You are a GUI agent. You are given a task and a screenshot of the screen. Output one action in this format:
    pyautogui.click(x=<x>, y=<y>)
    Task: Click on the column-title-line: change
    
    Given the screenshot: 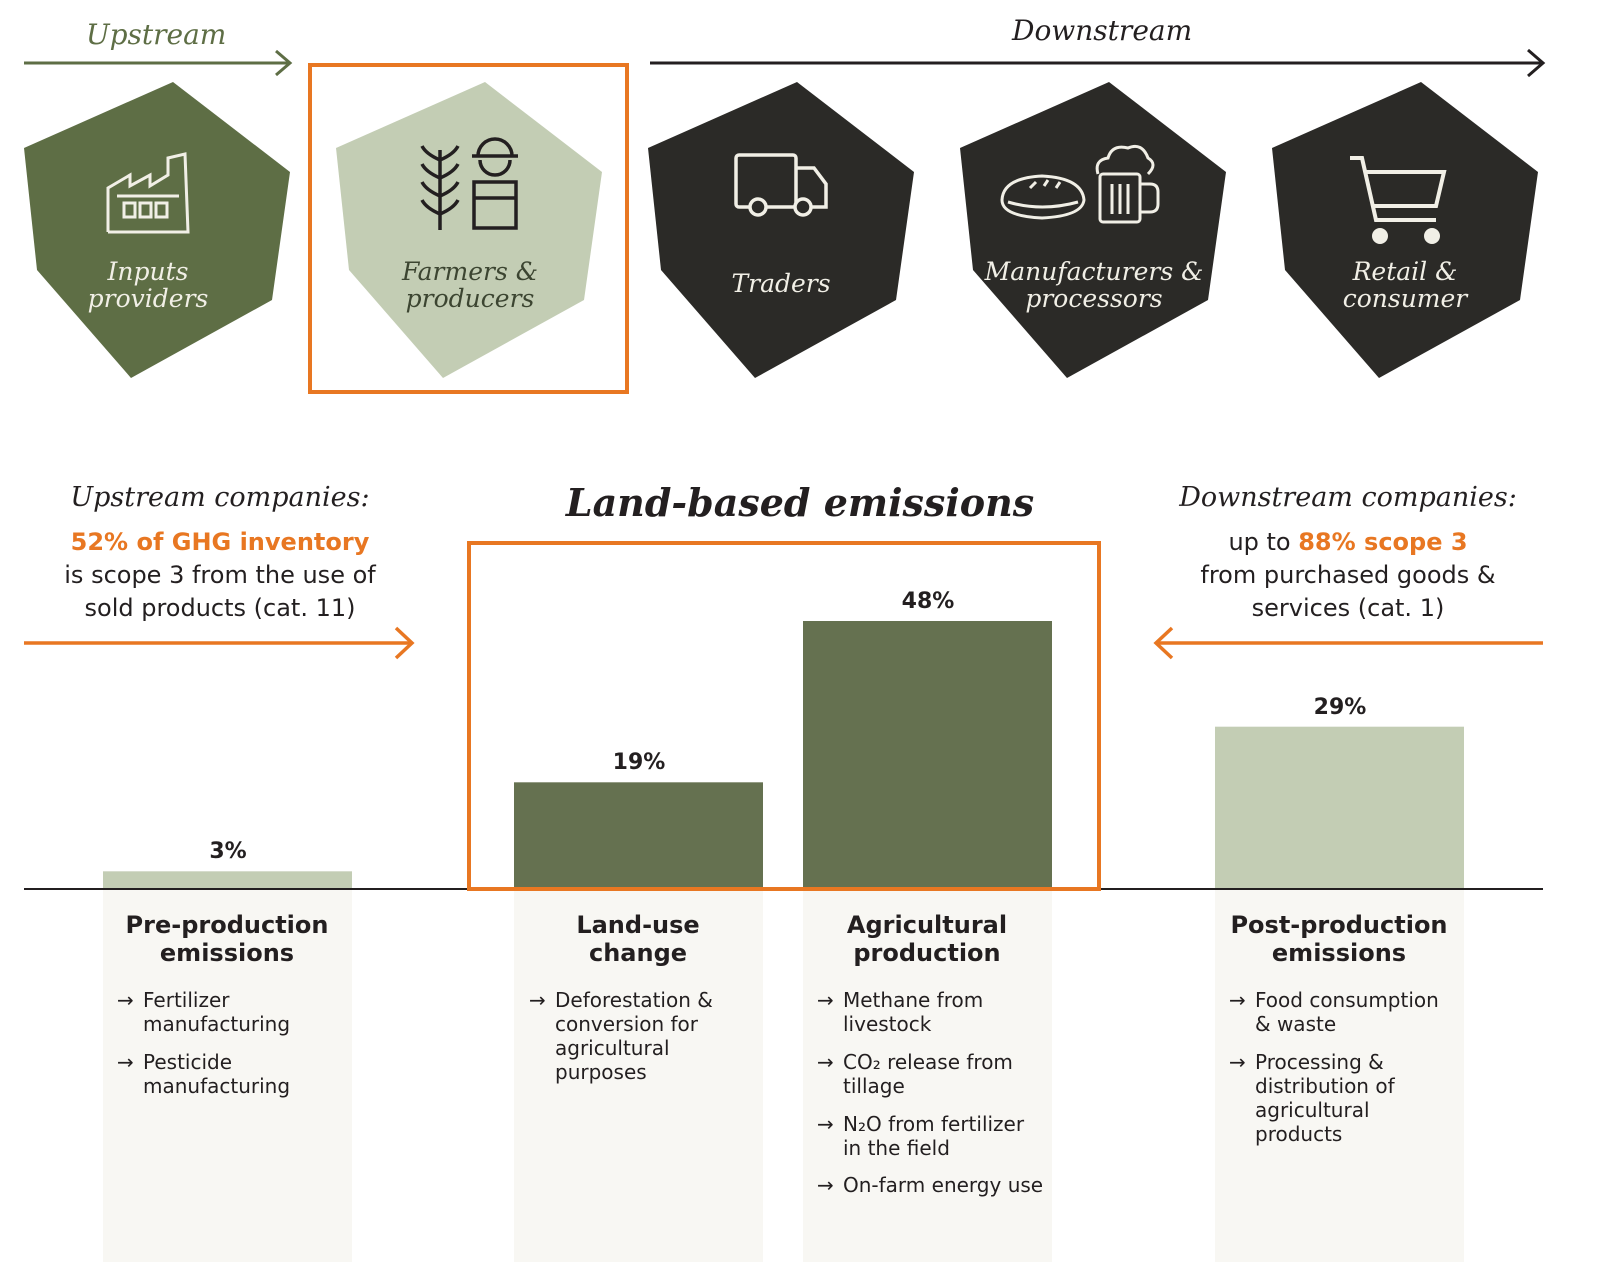 What is the action you would take?
    pyautogui.click(x=638, y=953)
    